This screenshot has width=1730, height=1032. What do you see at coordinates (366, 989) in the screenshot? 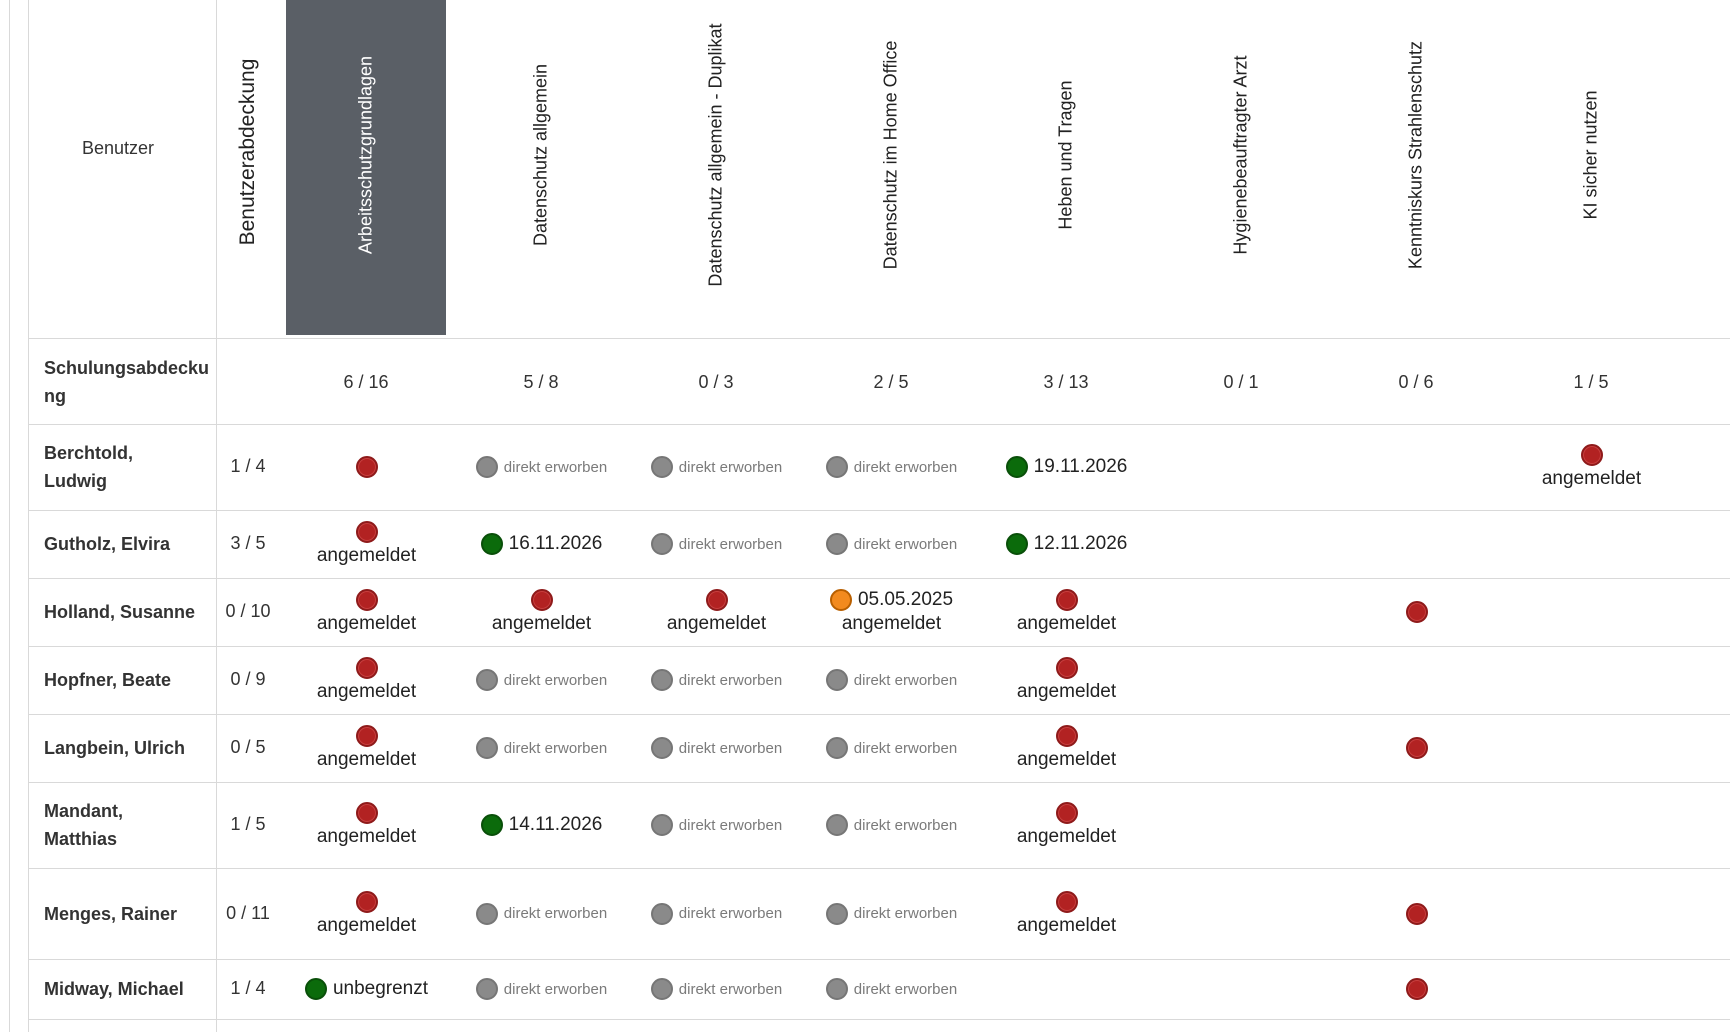
I see `status-cell: unbegrenzt` at bounding box center [366, 989].